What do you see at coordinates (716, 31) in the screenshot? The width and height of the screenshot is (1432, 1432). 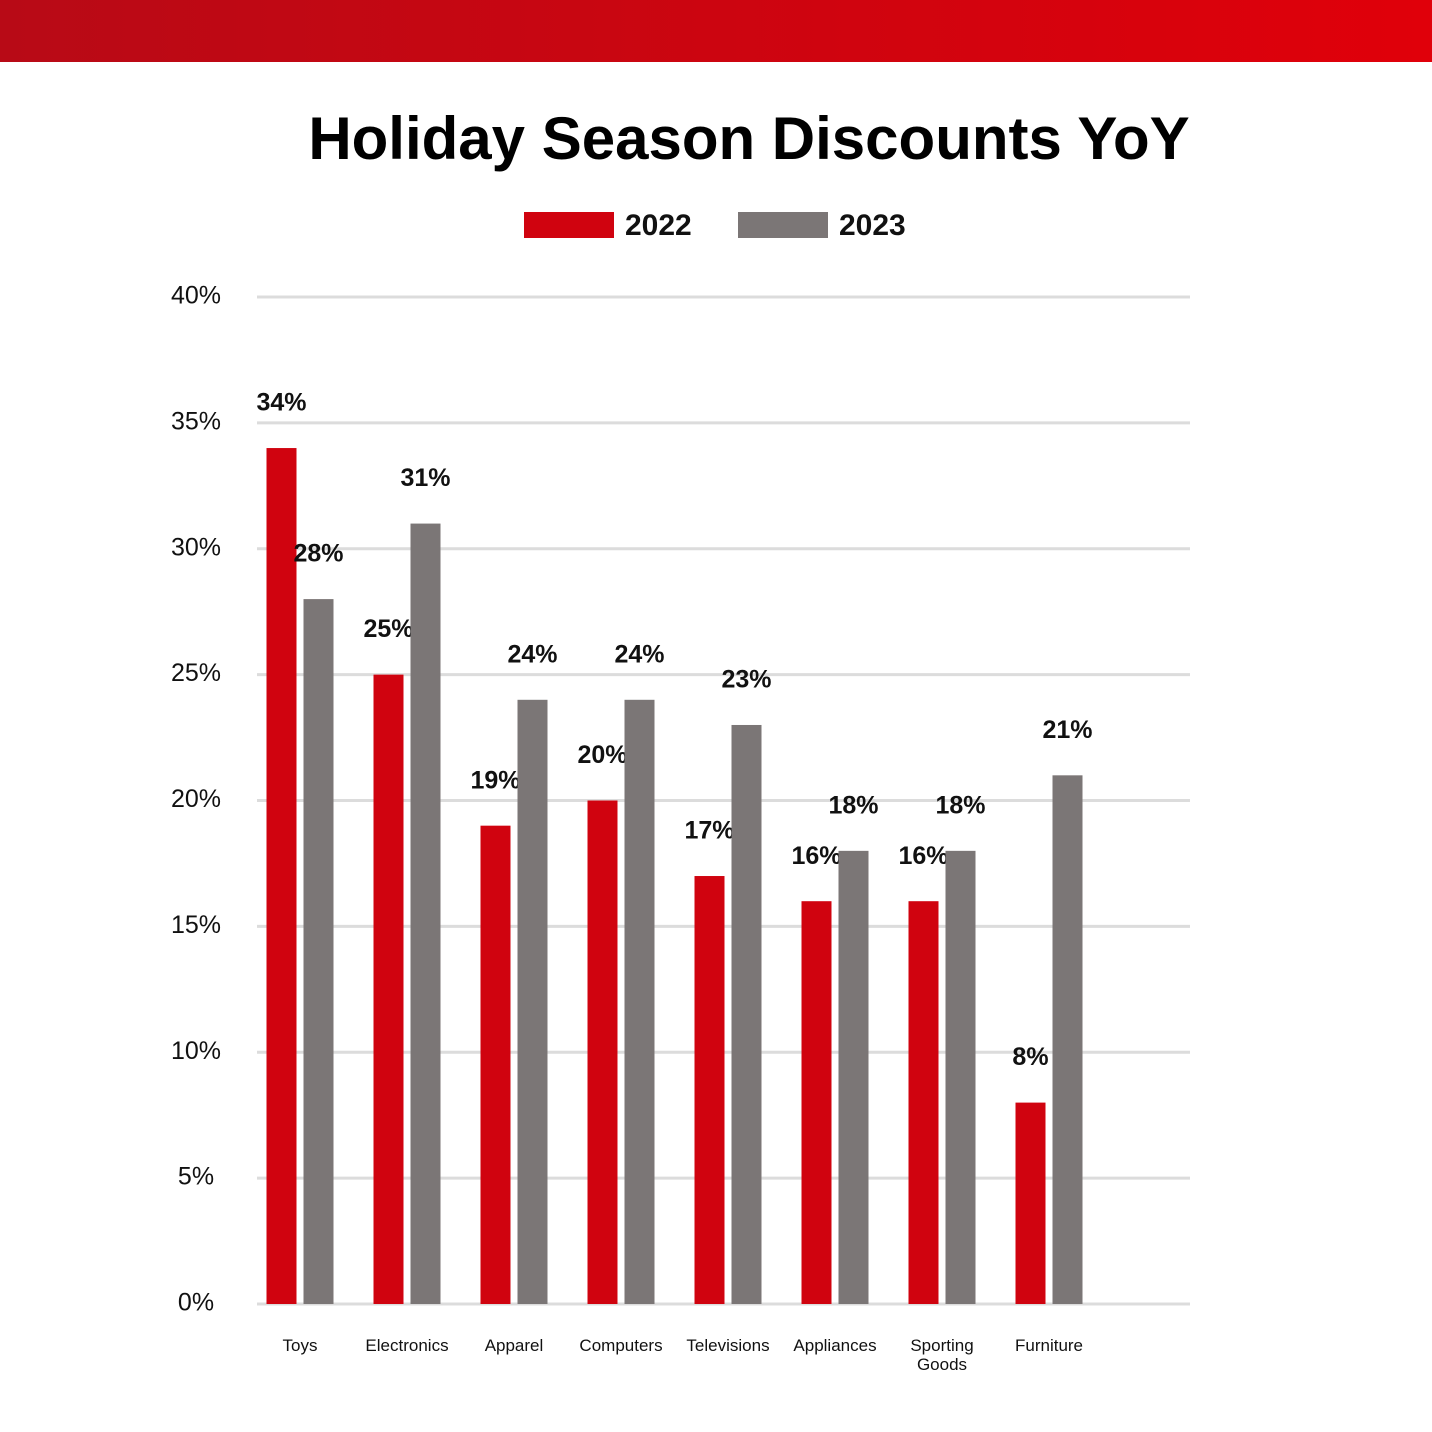 I see `header-band` at bounding box center [716, 31].